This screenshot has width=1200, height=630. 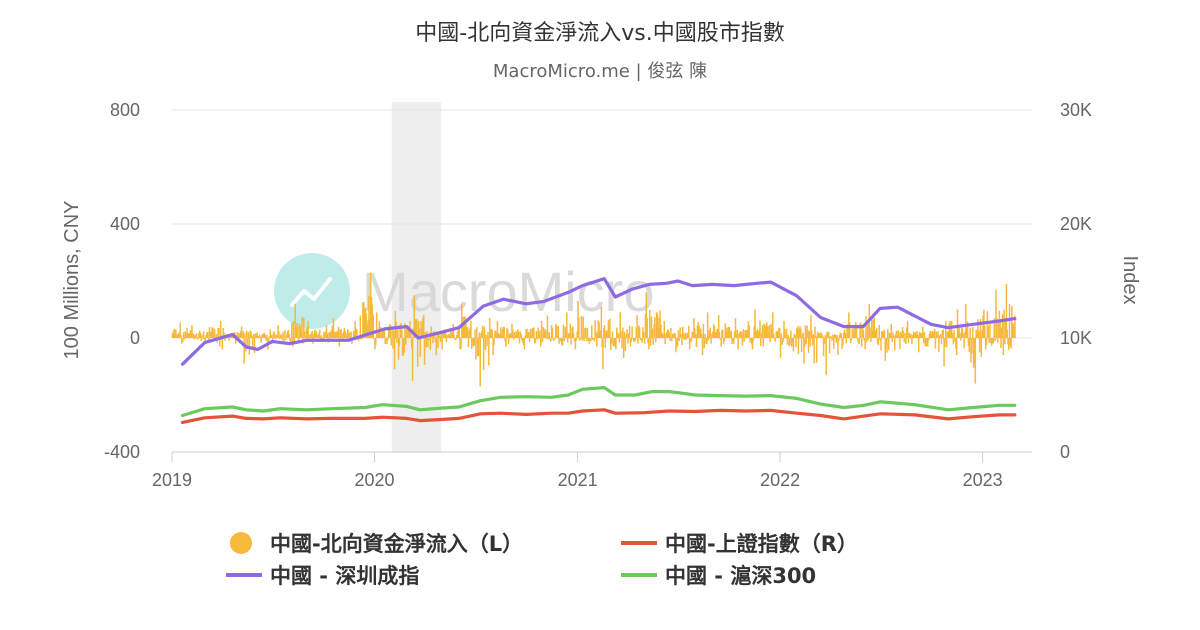 What do you see at coordinates (322, 576) in the screenshot?
I see `legend-item-shenzhen-index: 中國 - 深圳成指` at bounding box center [322, 576].